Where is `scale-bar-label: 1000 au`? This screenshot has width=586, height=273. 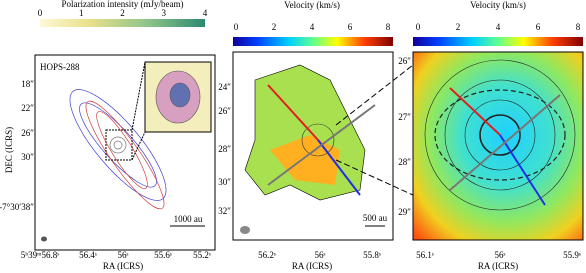
scale-bar-label: 1000 au is located at coordinates (188, 219).